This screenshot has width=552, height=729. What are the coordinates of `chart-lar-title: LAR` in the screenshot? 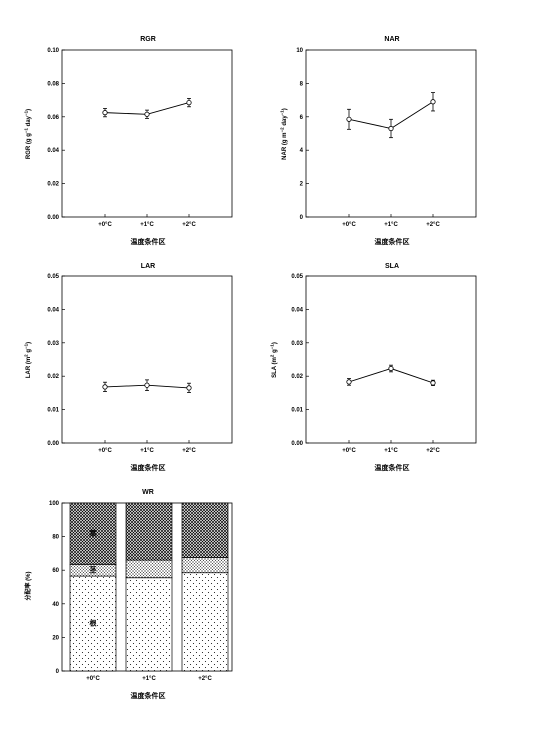 It's located at (148, 266).